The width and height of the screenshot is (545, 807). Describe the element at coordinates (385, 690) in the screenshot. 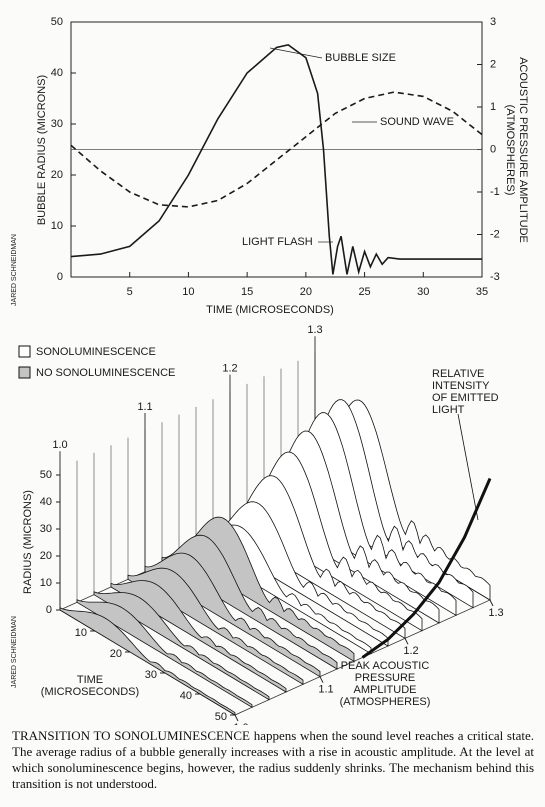

I see `pressure-label: AMPLITUDE` at that location.